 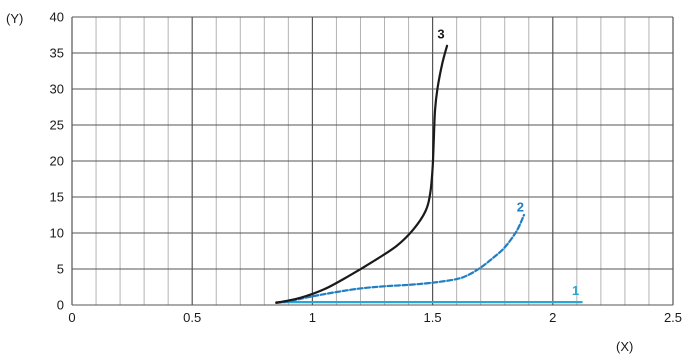 What do you see at coordinates (57, 125) in the screenshot?
I see `y-tick-label: 25` at bounding box center [57, 125].